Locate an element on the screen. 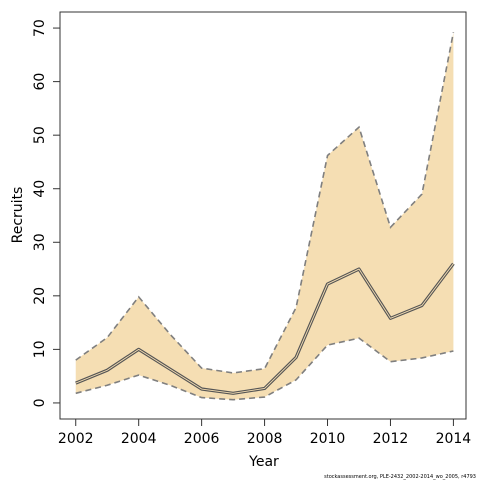 The image size is (480, 480). x-tick-label-2002: 2002 is located at coordinates (76, 439).